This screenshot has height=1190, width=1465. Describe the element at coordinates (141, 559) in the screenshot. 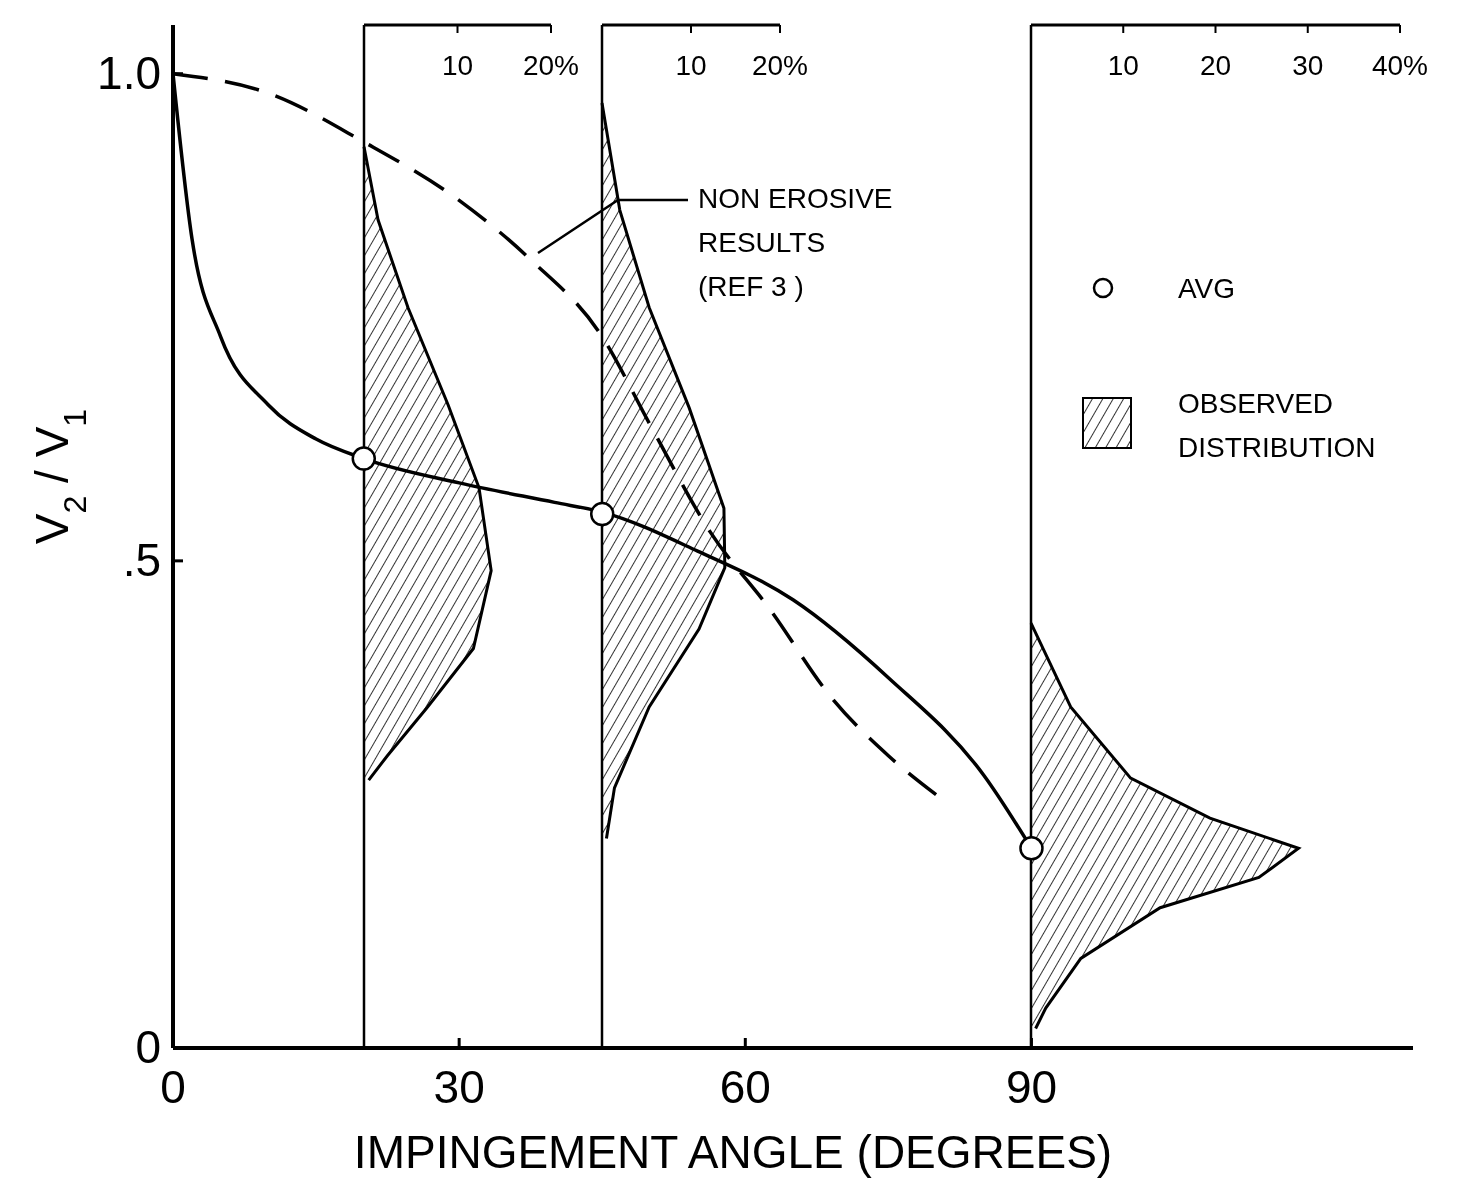

I see `y-tick-label: .5` at that location.